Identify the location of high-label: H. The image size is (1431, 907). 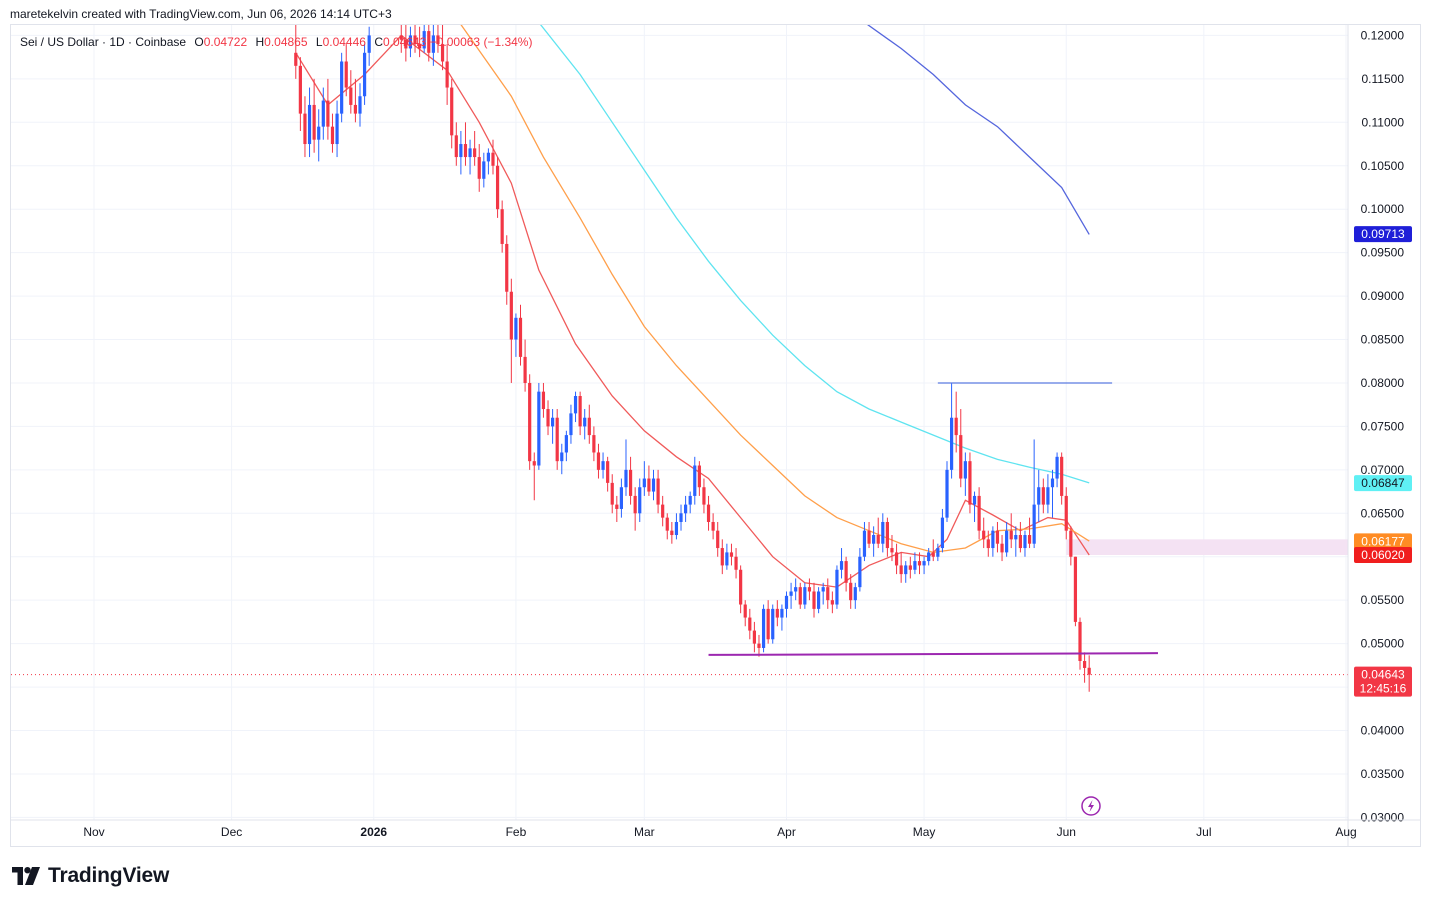
(260, 42).